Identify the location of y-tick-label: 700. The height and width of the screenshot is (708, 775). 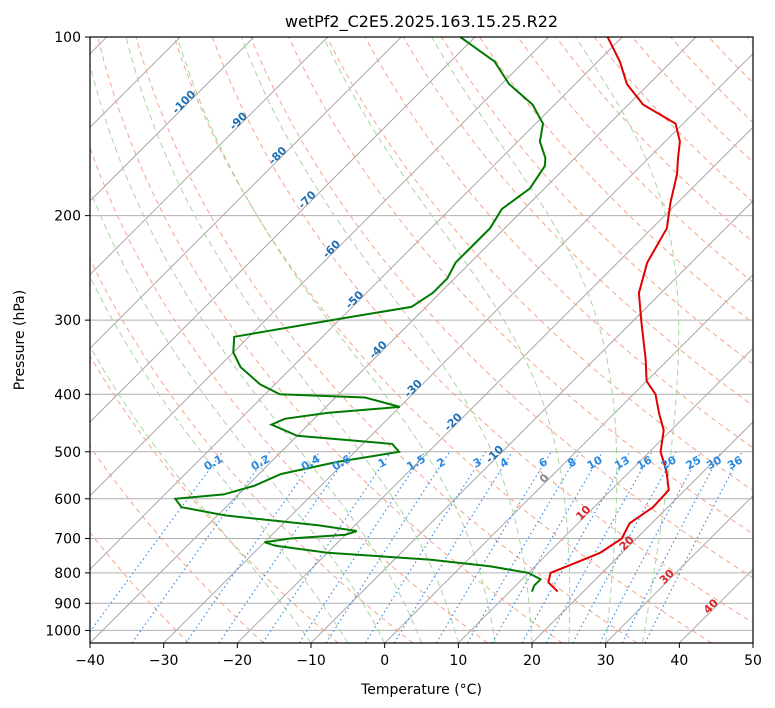
(67, 540).